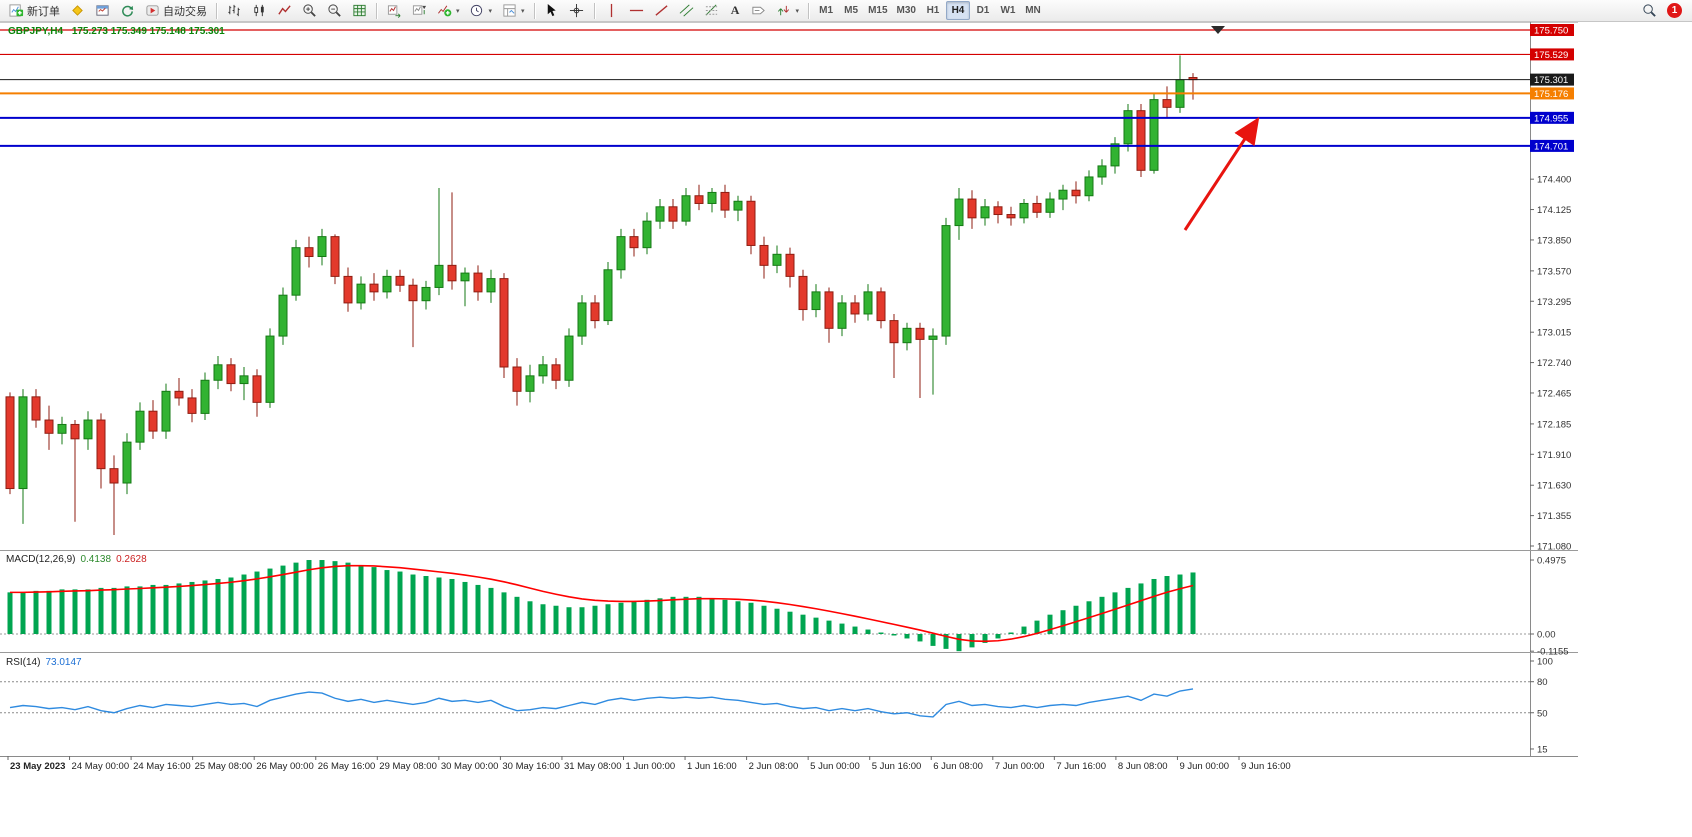  What do you see at coordinates (1649, 10) in the screenshot?
I see `search-button` at bounding box center [1649, 10].